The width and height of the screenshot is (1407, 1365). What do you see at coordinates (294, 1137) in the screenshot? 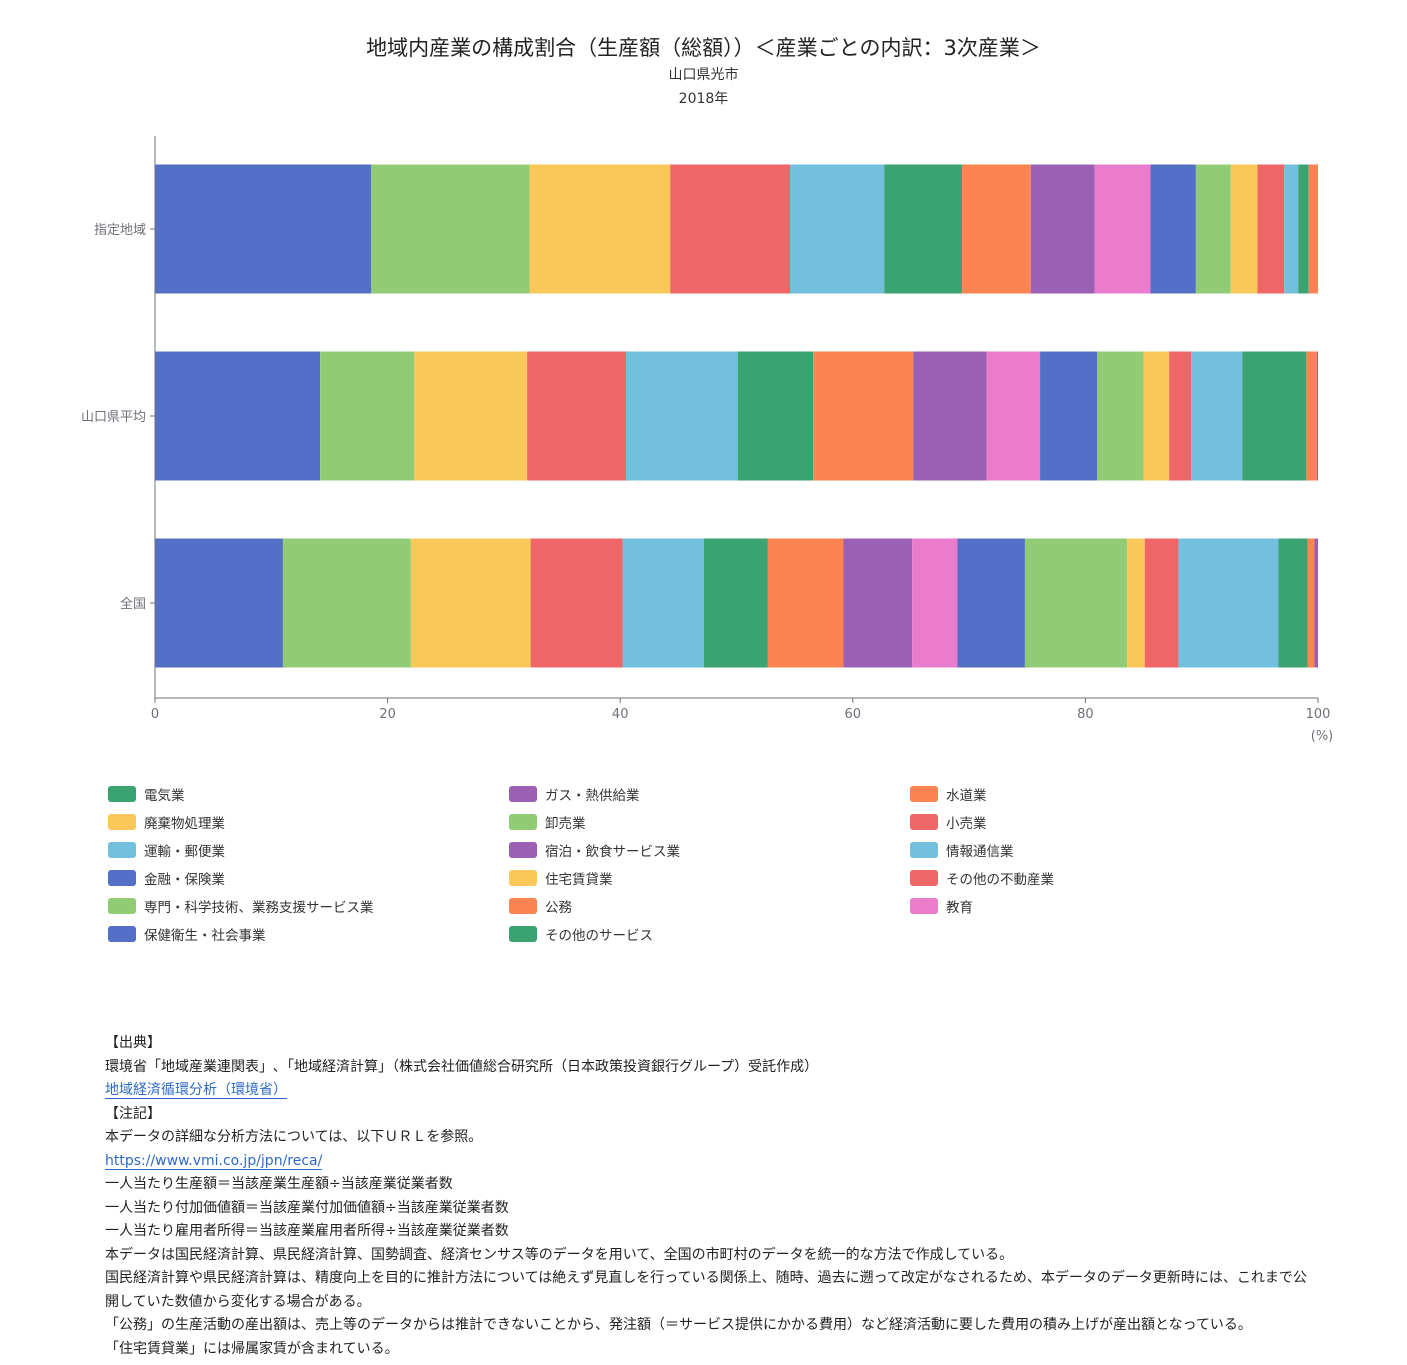
I see `notes-line: 本データの詳細な分析方法については、以下ＵＲＬを参照。` at bounding box center [294, 1137].